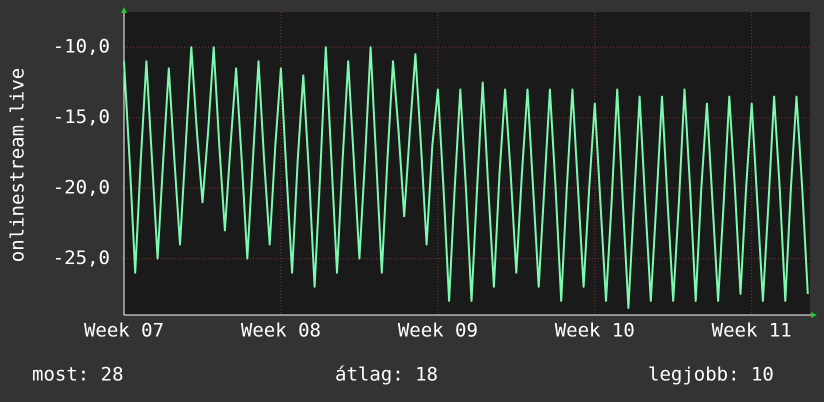 This screenshot has height=402, width=824. What do you see at coordinates (124, 331) in the screenshot?
I see `x-tick-label: Week 07` at bounding box center [124, 331].